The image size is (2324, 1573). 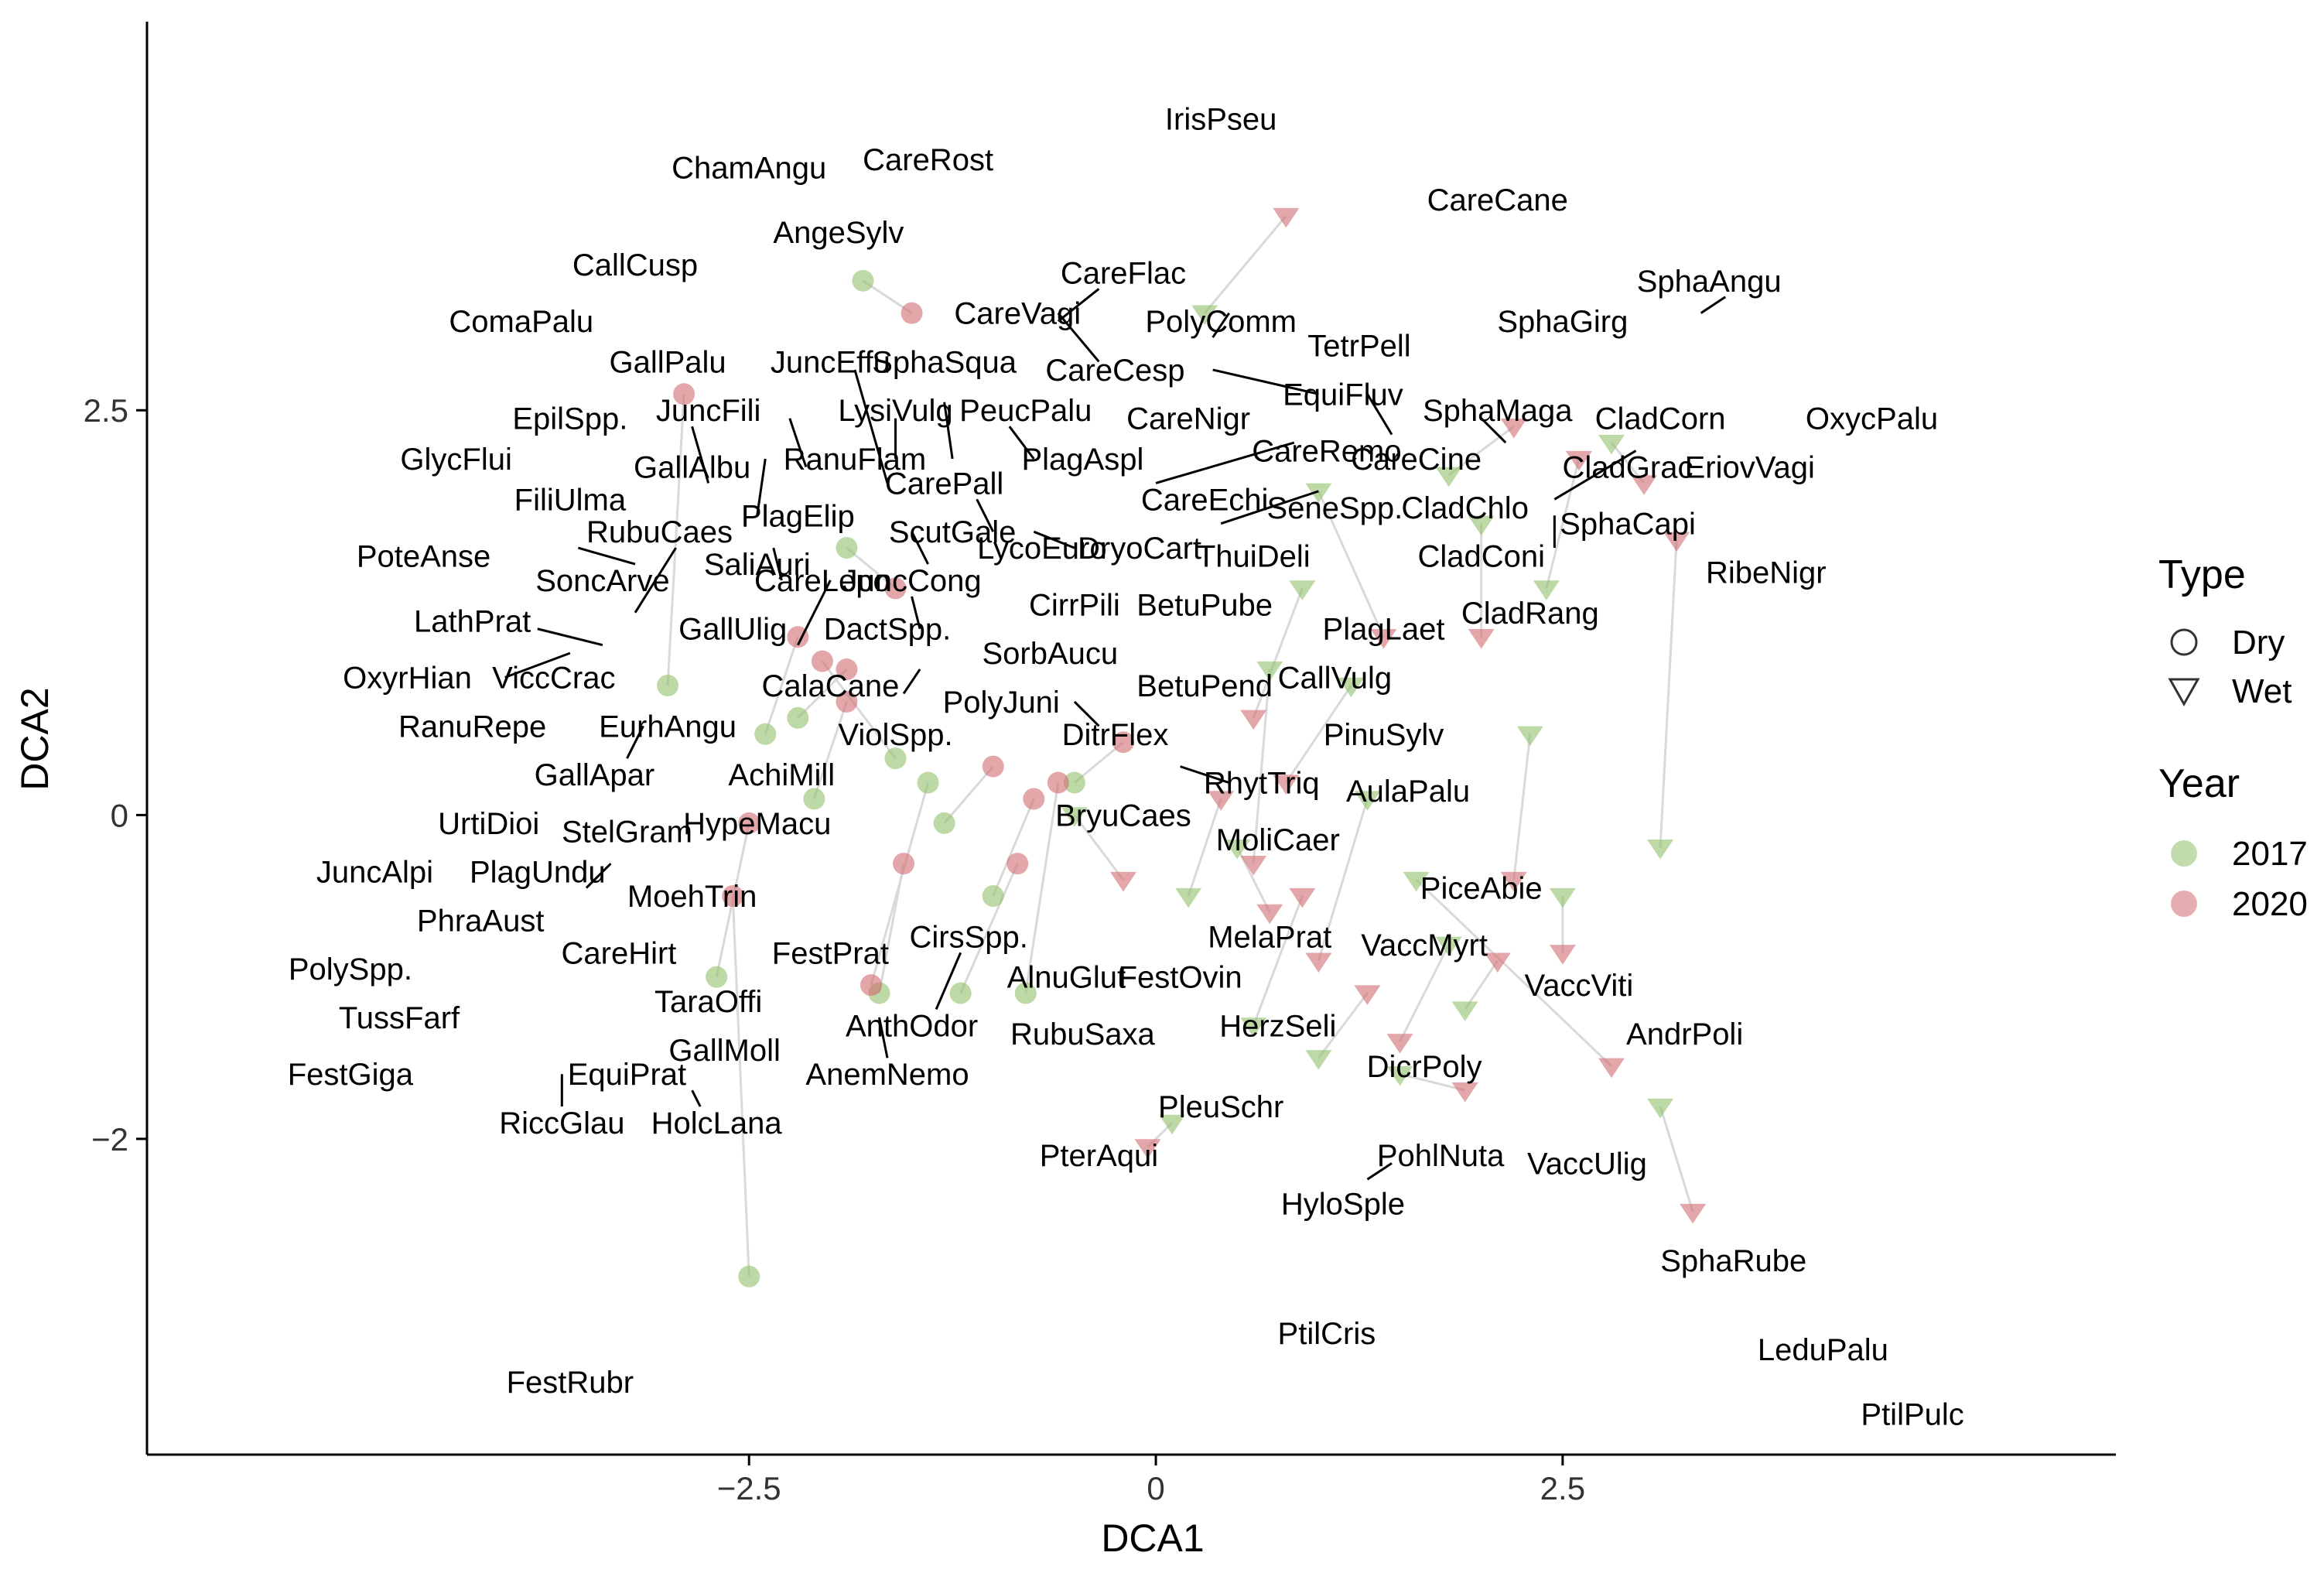 What do you see at coordinates (2184, 853) in the screenshot?
I see `legend-2017-symbol` at bounding box center [2184, 853].